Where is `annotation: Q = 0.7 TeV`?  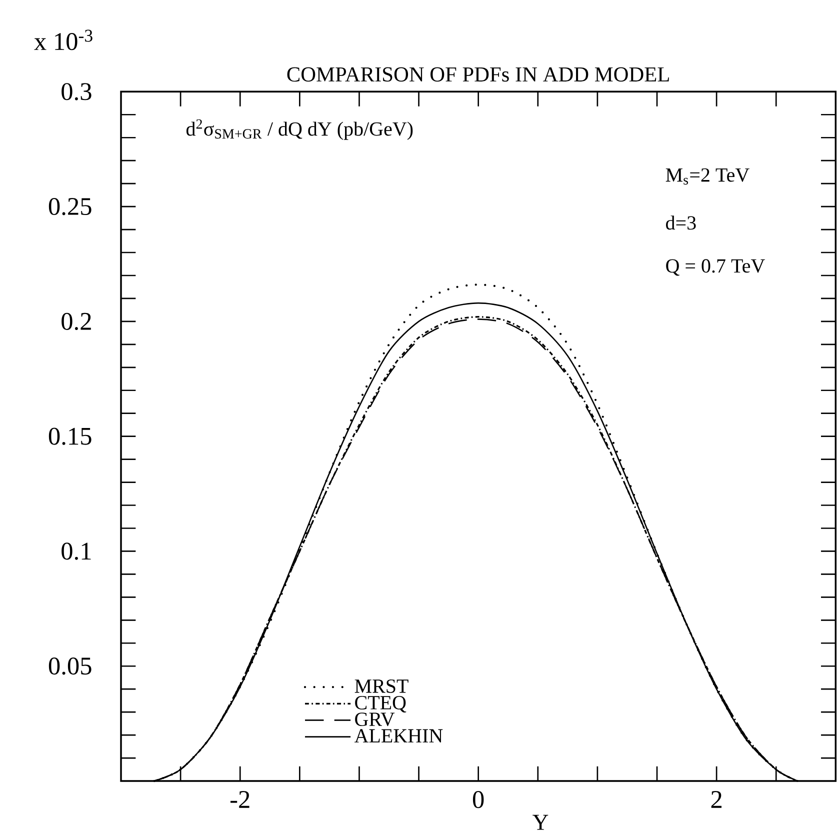
annotation: Q = 0.7 TeV is located at coordinates (715, 267).